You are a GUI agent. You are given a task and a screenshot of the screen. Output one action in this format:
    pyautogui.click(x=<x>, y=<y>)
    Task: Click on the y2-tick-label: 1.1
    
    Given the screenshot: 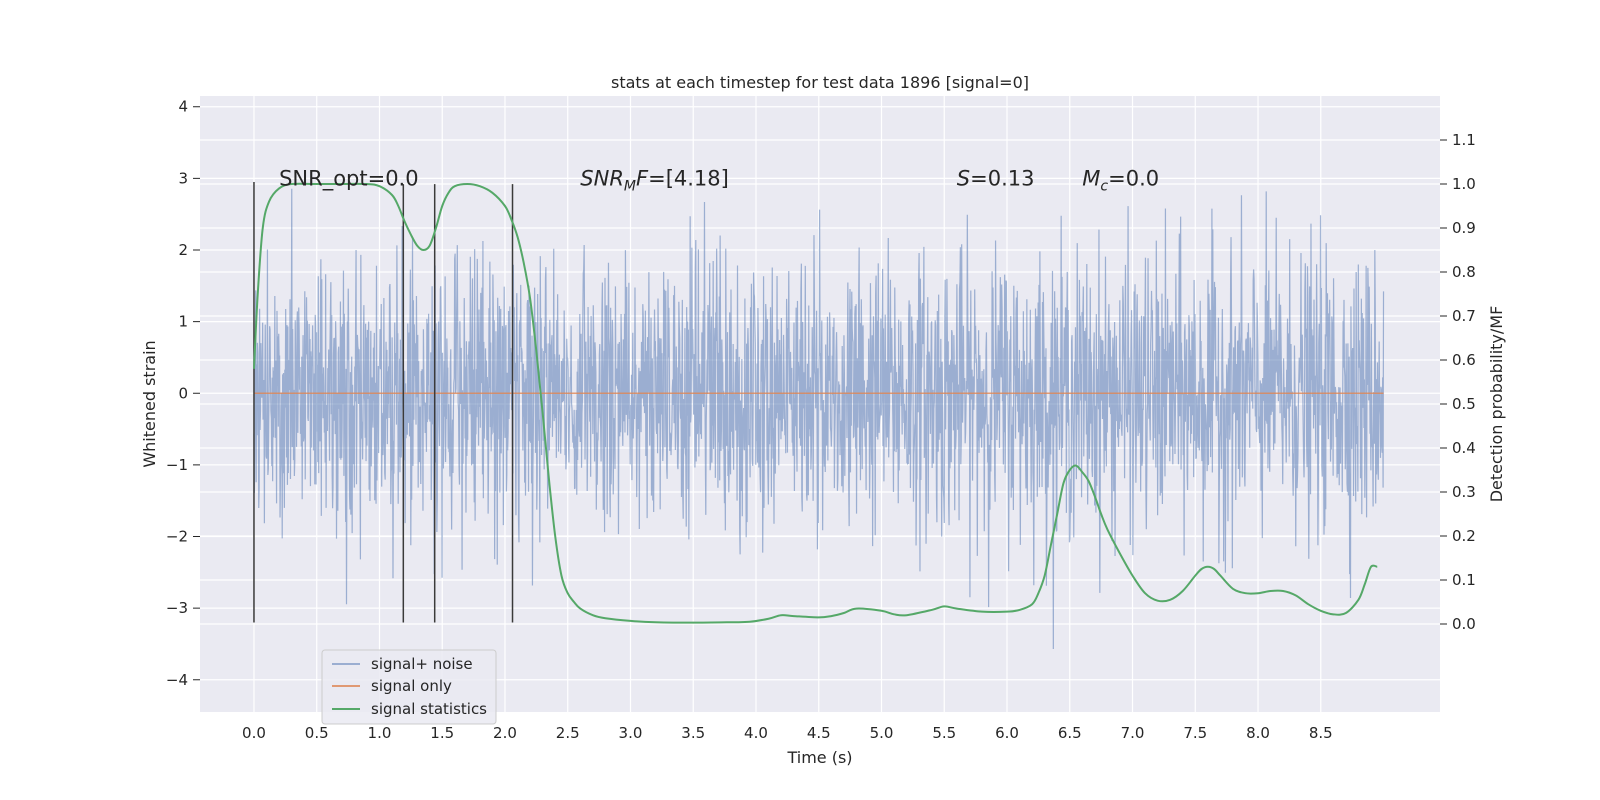 What is the action you would take?
    pyautogui.click(x=1464, y=140)
    